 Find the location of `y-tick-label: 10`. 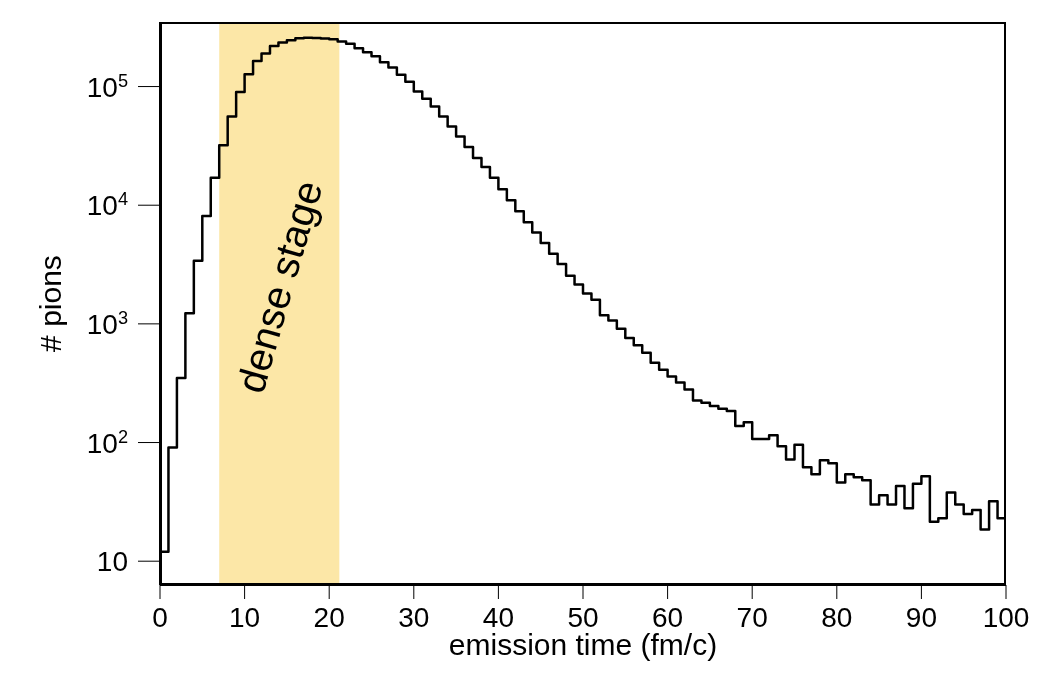

y-tick-label: 10 is located at coordinates (112, 562).